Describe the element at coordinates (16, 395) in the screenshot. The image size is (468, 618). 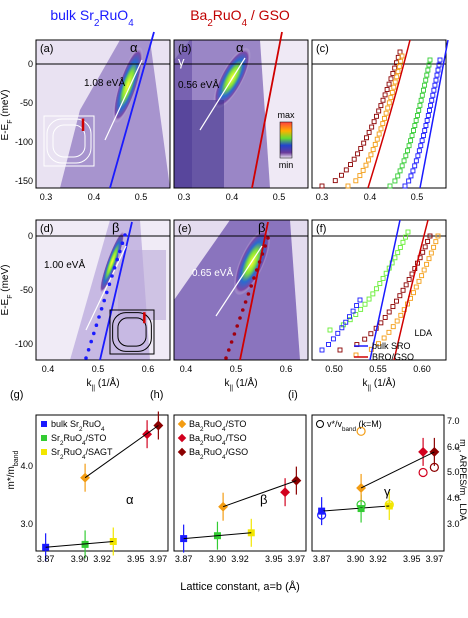
I see `panel-g-letter: (g)` at that location.